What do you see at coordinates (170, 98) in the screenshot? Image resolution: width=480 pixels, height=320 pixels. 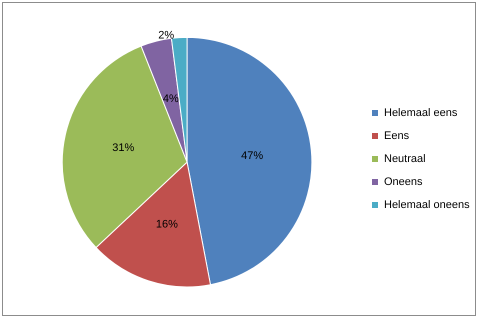 I see `data-label: 4%` at bounding box center [170, 98].